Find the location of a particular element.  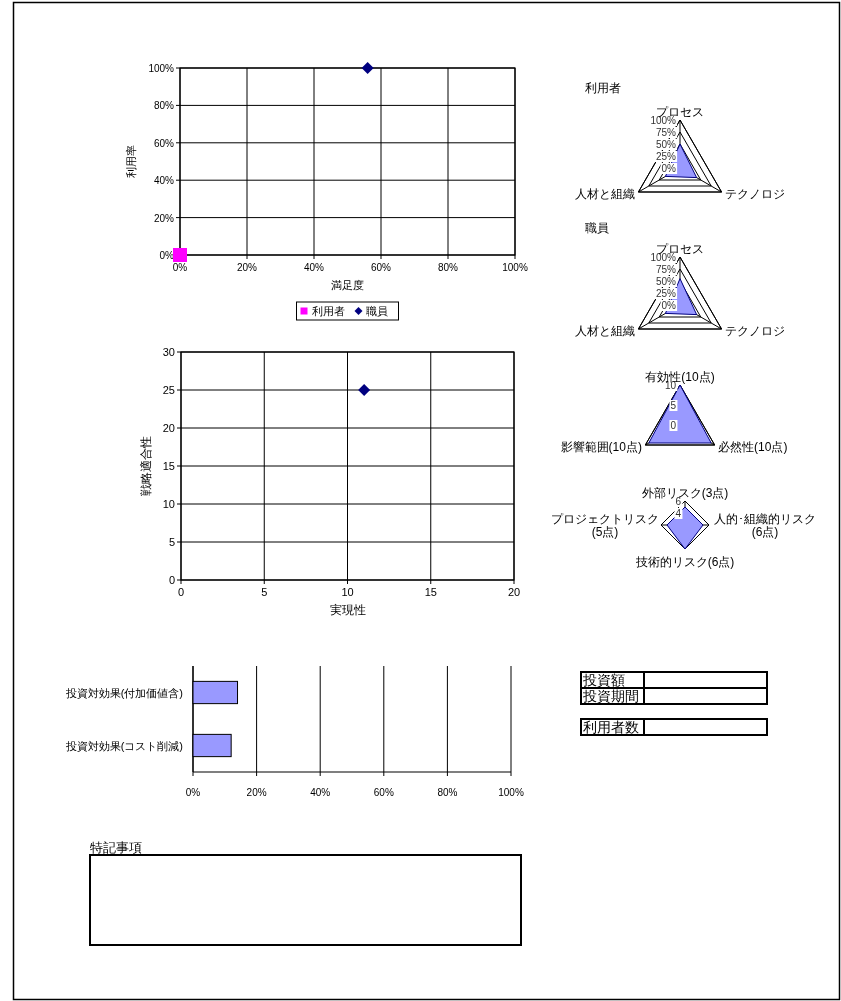

spoke-label: 影響範囲(10点) is located at coordinates (601, 447).